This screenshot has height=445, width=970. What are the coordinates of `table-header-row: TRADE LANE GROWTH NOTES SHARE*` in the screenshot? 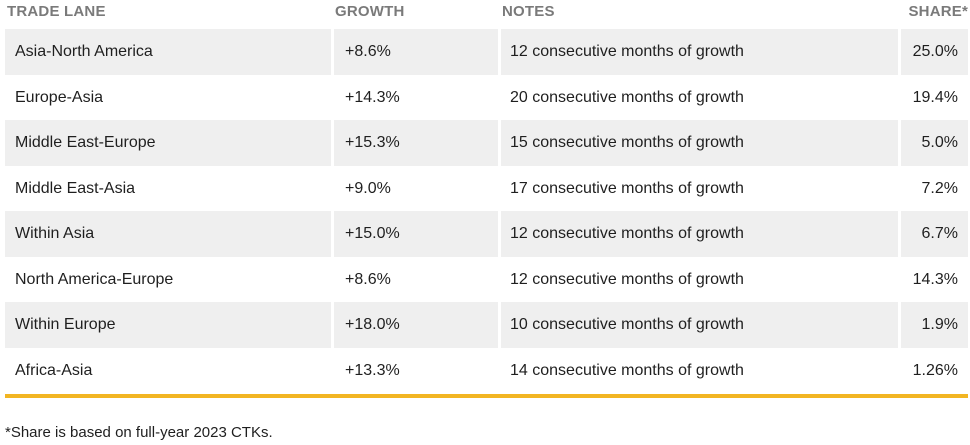 It's located at (486, 14).